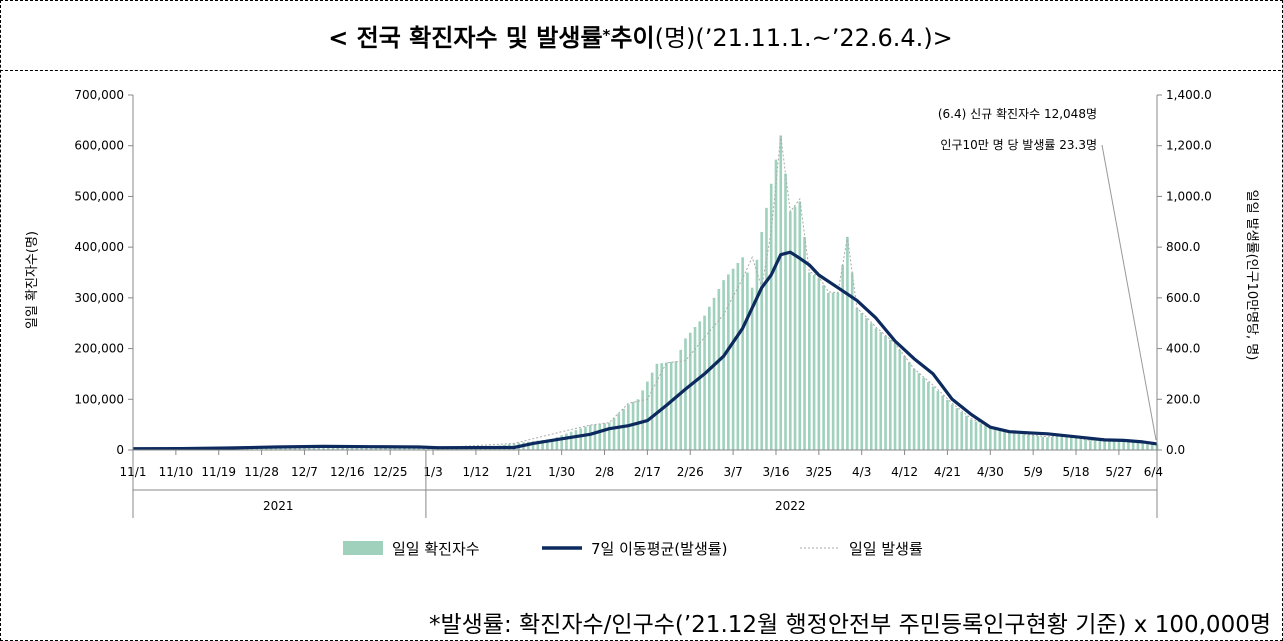 Image resolution: width=1283 pixels, height=641 pixels. Describe the element at coordinates (1118, 472) in the screenshot. I see `x-tick-label: 5/27` at that location.